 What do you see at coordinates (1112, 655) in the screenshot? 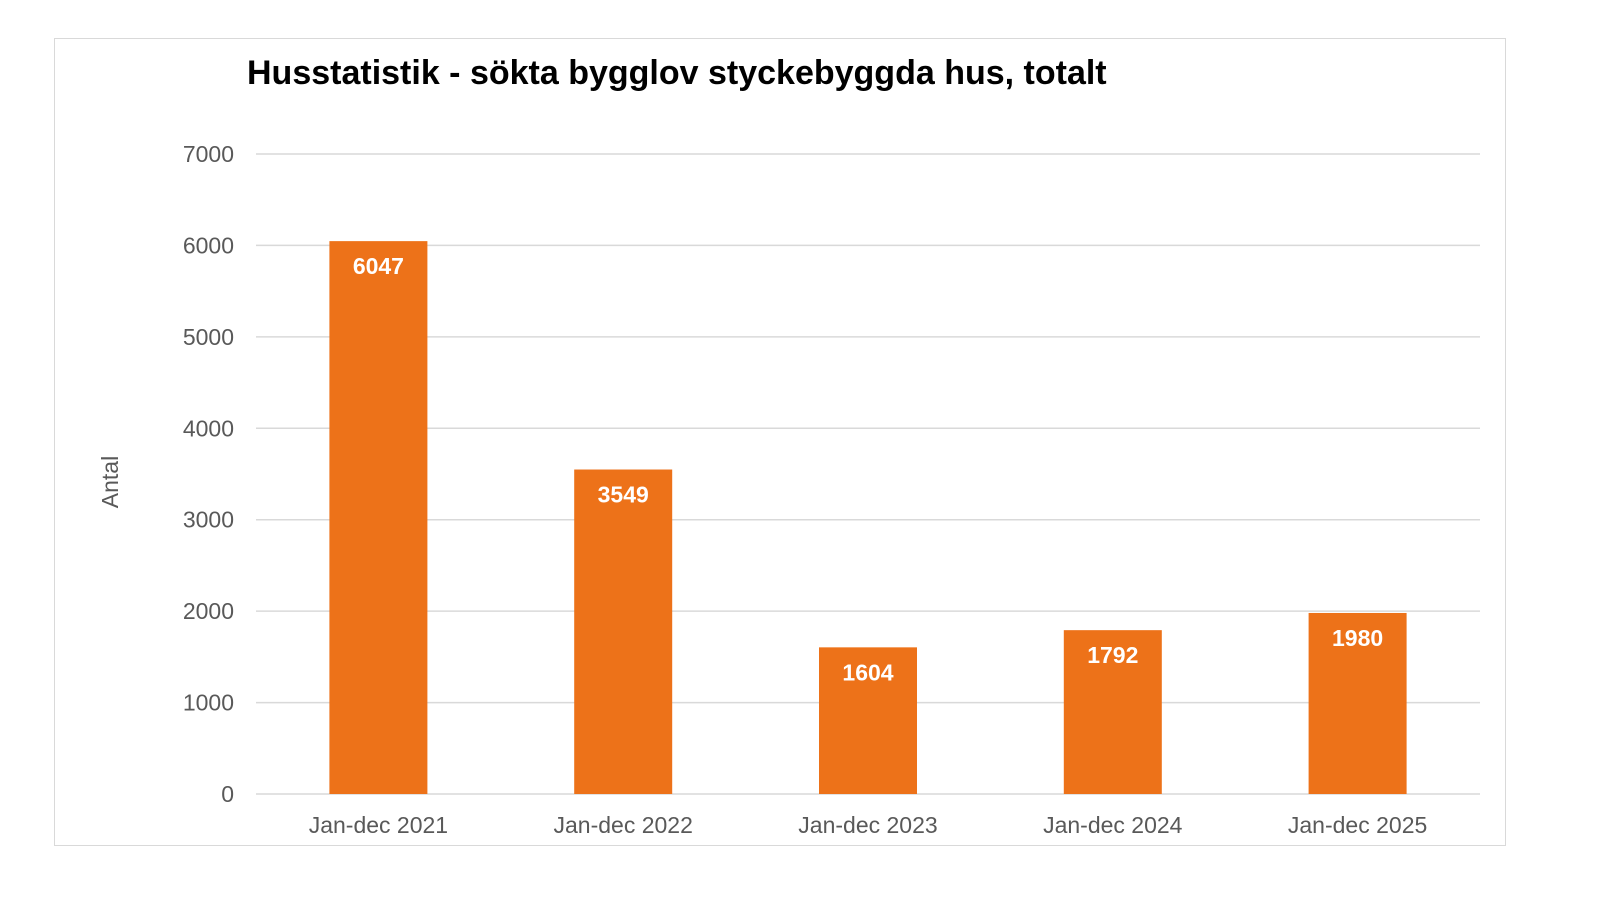
I see `data-label: 1792` at bounding box center [1112, 655].